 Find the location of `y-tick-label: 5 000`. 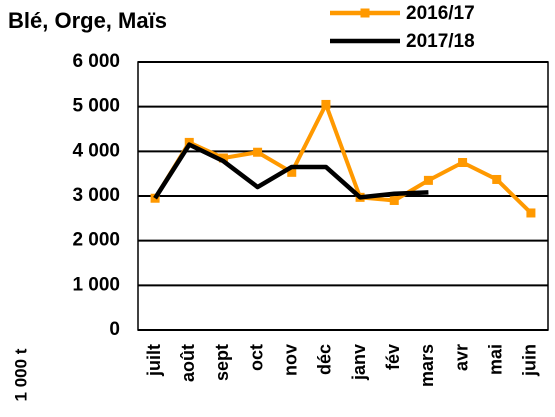

y-tick-label: 5 000 is located at coordinates (96, 106).